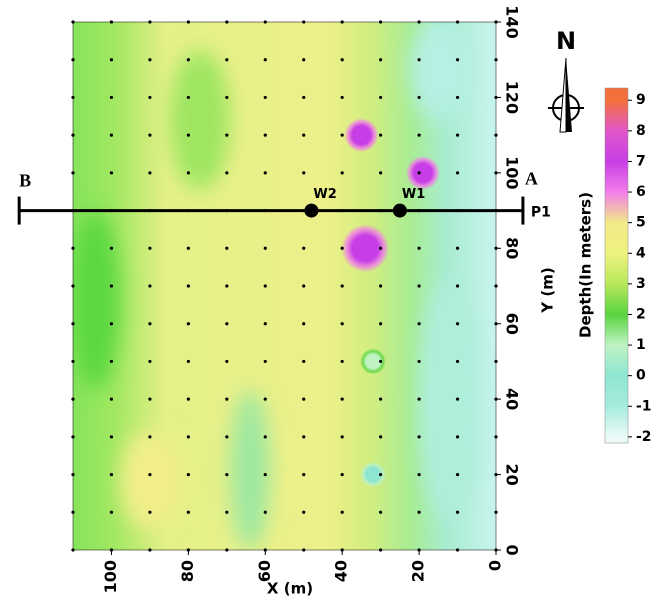 The width and height of the screenshot is (663, 604). I want to click on well-label: W1, so click(413, 194).